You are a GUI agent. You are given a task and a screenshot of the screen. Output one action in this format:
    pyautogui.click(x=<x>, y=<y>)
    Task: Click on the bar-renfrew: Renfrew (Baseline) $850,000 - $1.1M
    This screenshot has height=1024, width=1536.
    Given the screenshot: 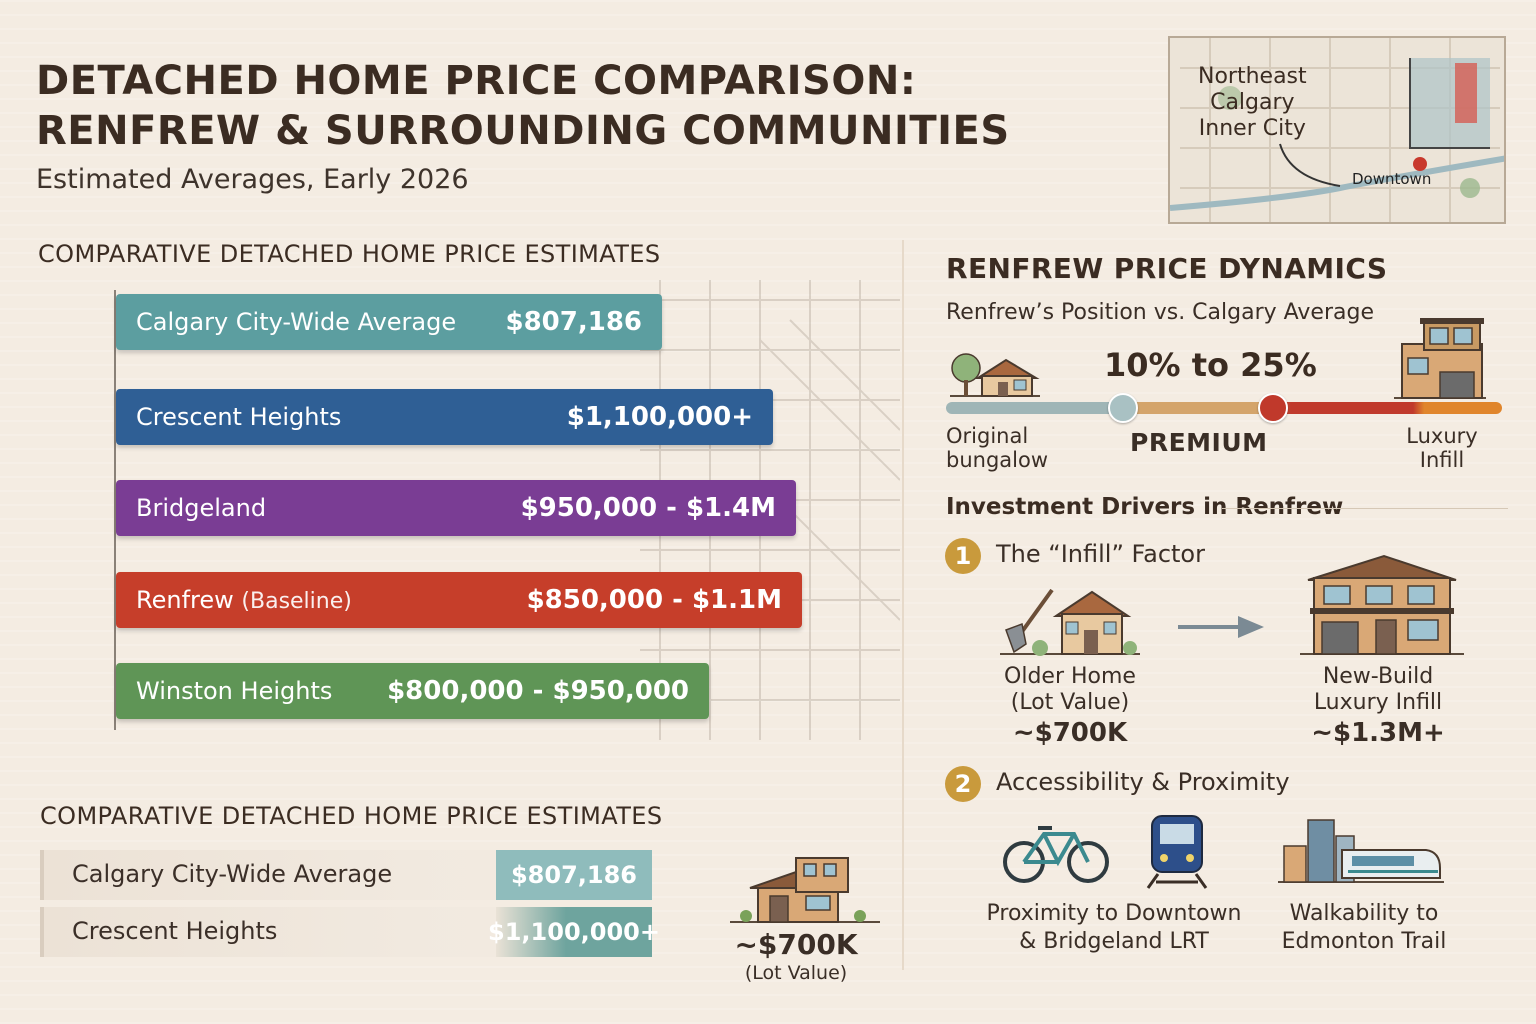 What is the action you would take?
    pyautogui.click(x=459, y=600)
    